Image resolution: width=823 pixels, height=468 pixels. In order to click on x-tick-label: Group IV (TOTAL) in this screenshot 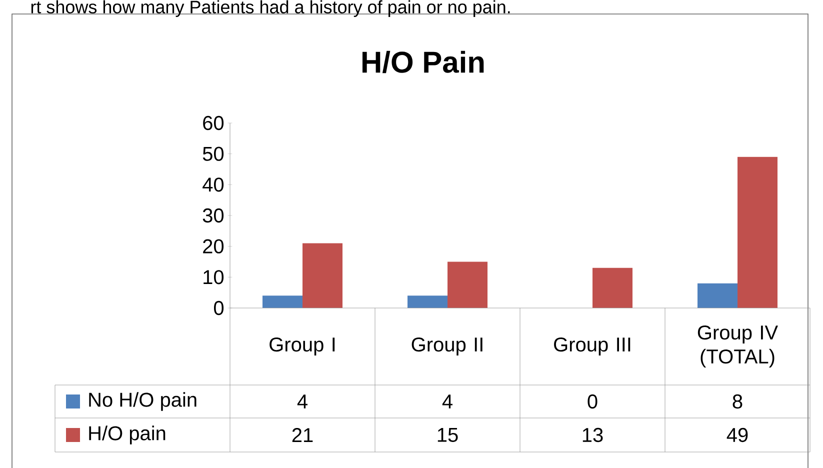, I will do `click(738, 346)`.